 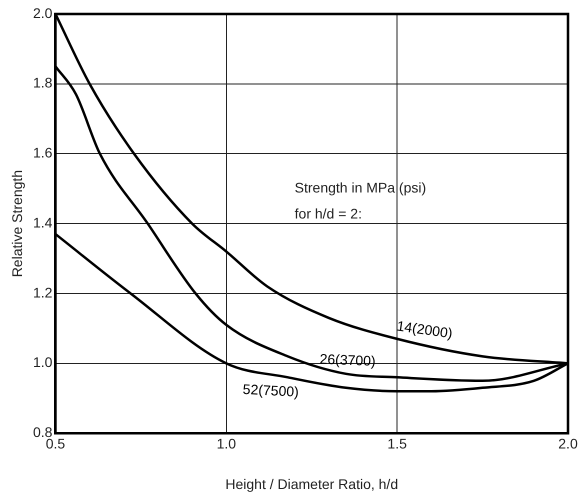 I want to click on annotation: for h/d = 2:, so click(x=328, y=214).